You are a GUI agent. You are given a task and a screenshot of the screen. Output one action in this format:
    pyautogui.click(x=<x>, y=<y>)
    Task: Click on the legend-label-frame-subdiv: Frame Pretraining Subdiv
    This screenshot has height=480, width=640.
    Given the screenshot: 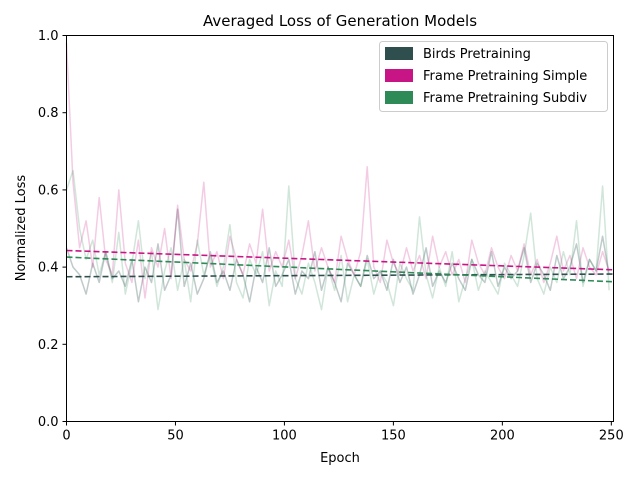 What is the action you would take?
    pyautogui.click(x=505, y=98)
    